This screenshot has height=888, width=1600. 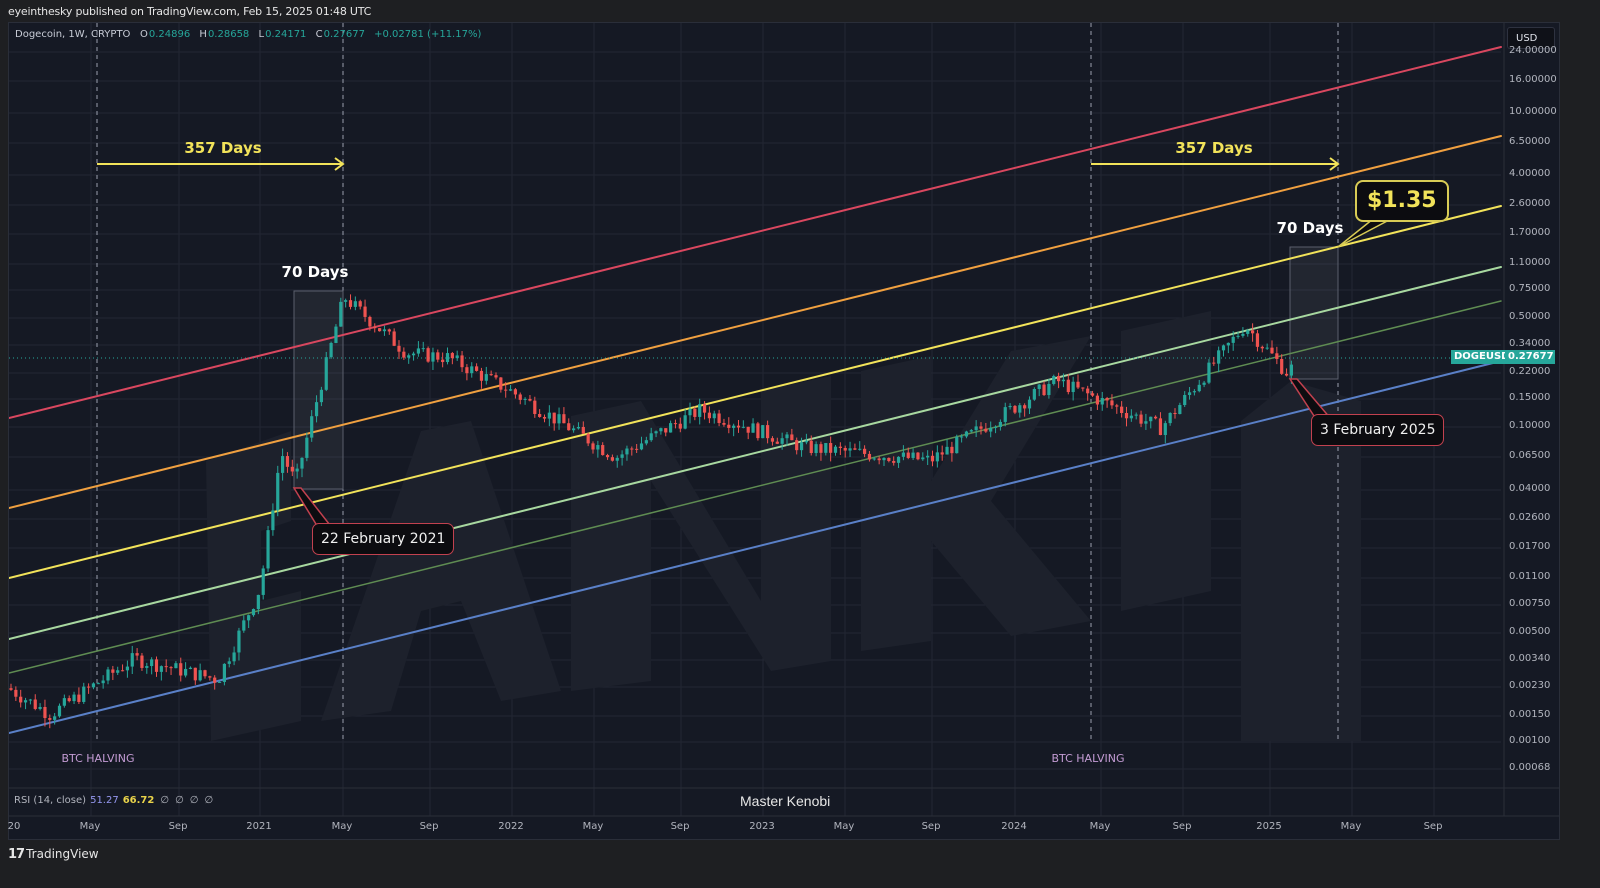 I want to click on price-axis-label: 0.00500, so click(x=1530, y=631).